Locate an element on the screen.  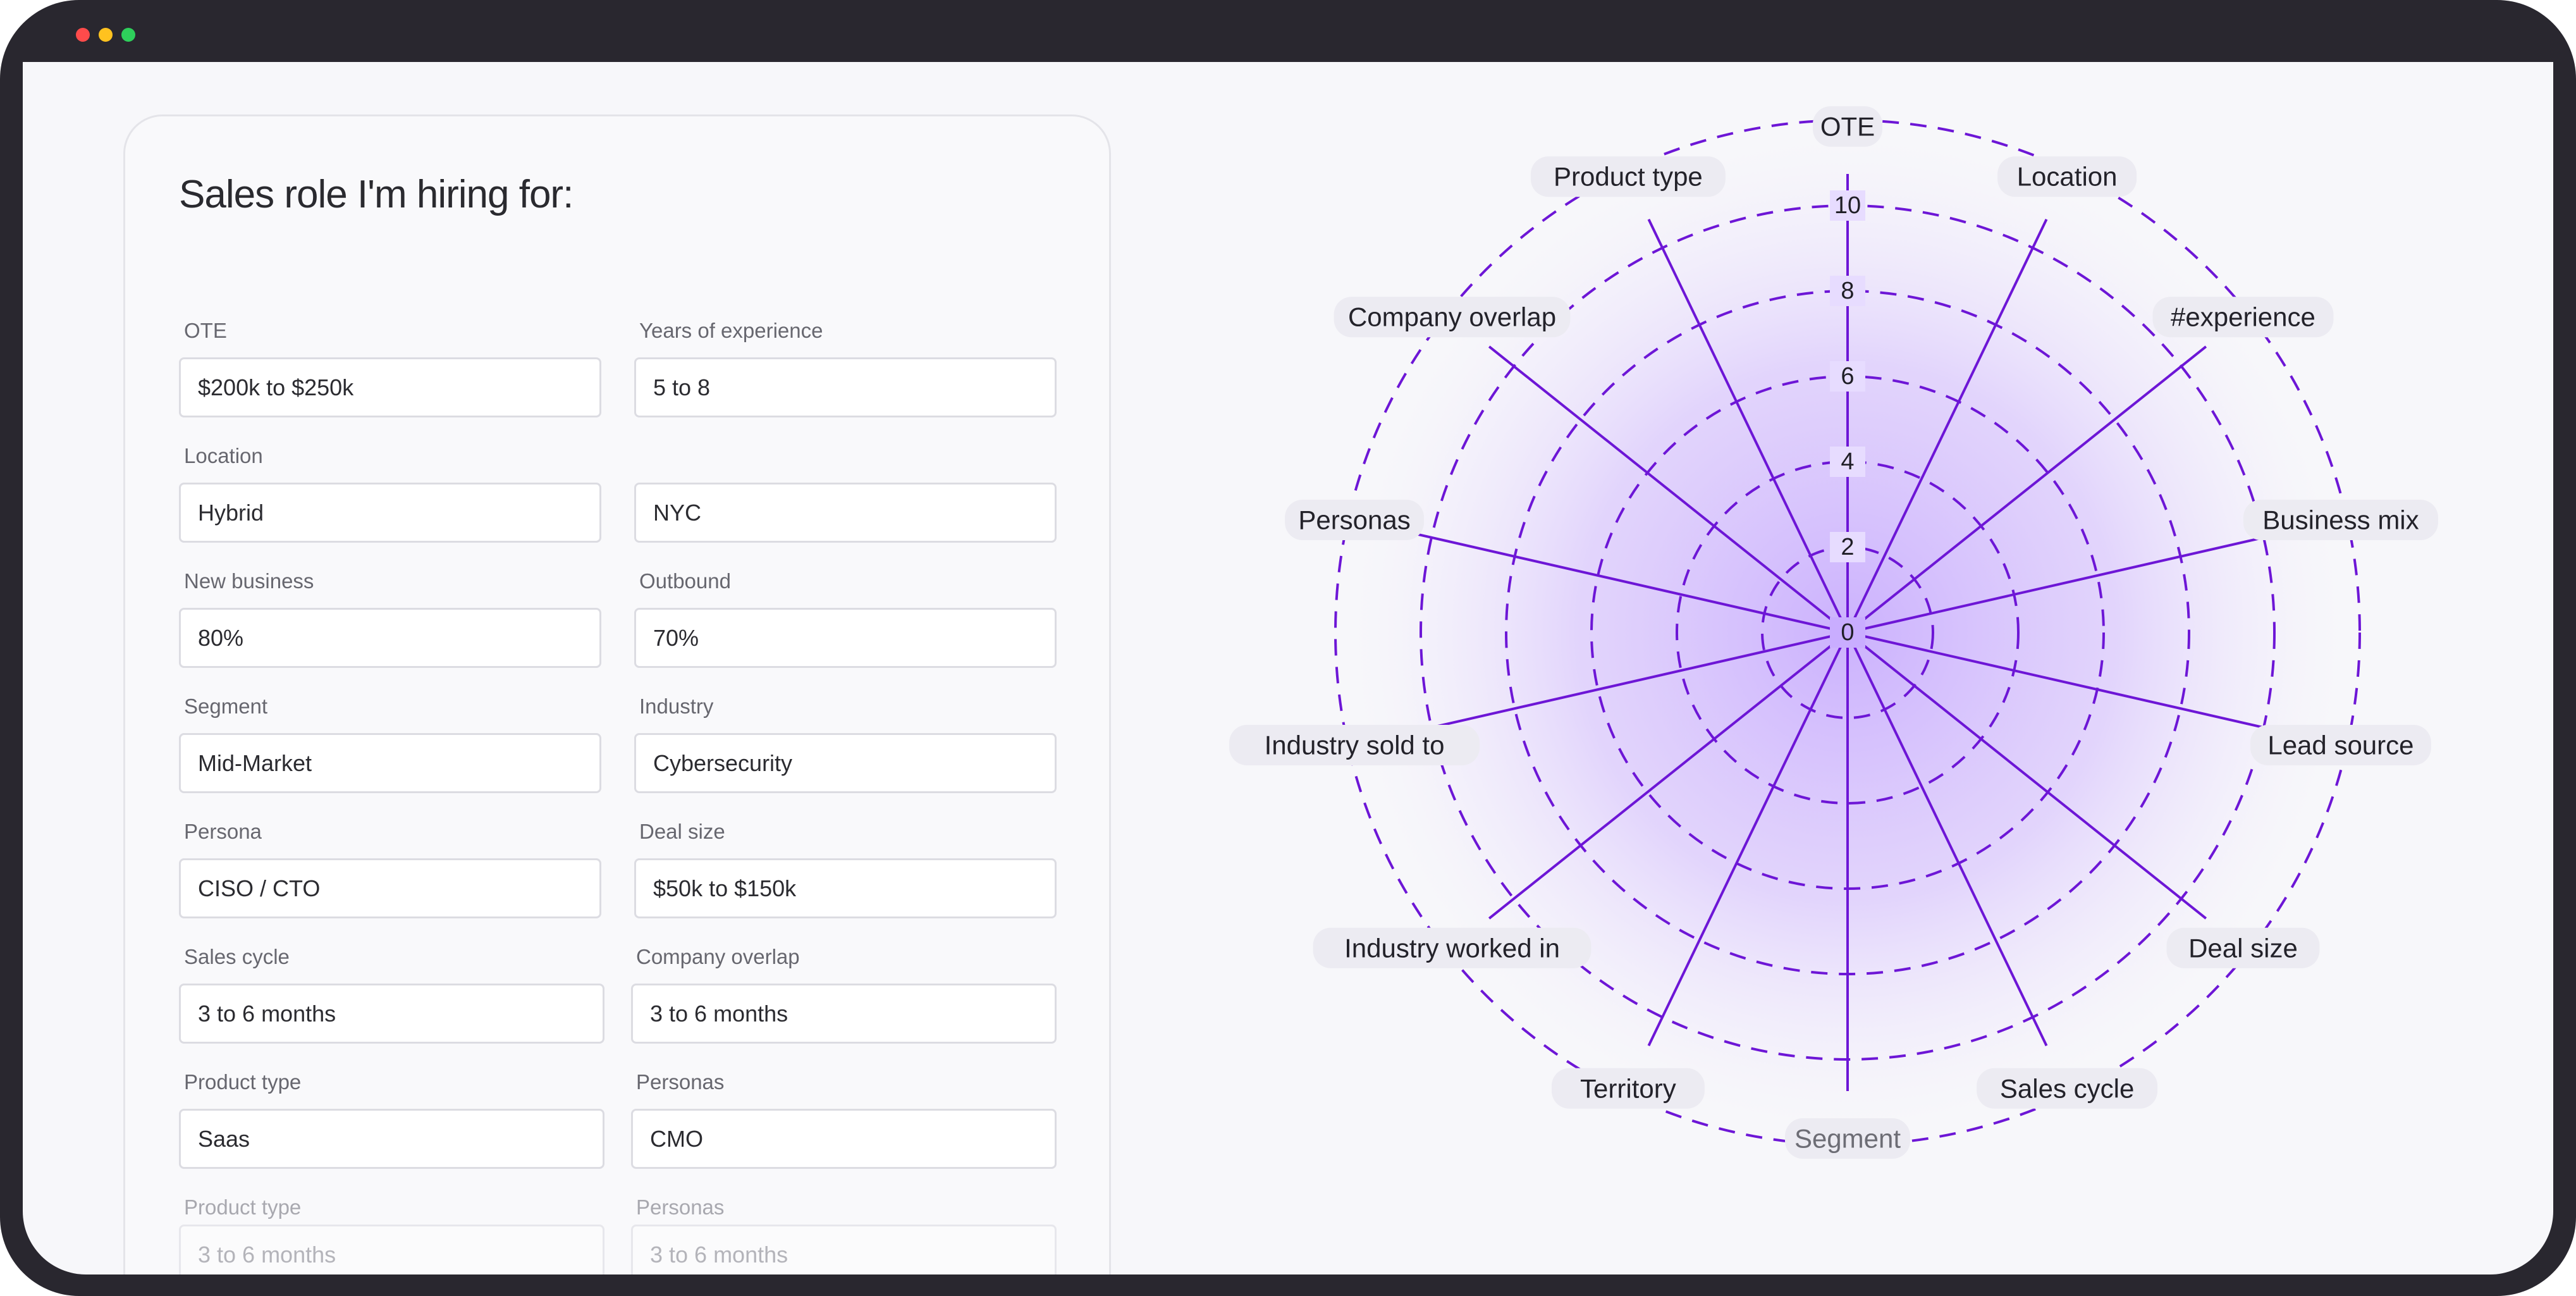
radar-axis-label-5: Lead source is located at coordinates (2340, 746).